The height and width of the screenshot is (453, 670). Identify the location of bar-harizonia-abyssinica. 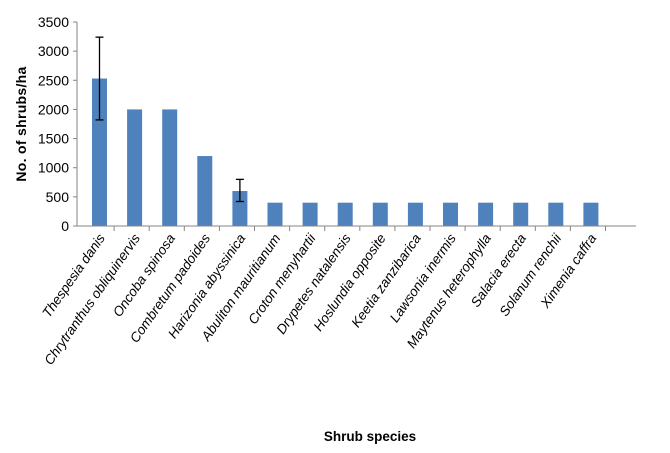
(240, 208).